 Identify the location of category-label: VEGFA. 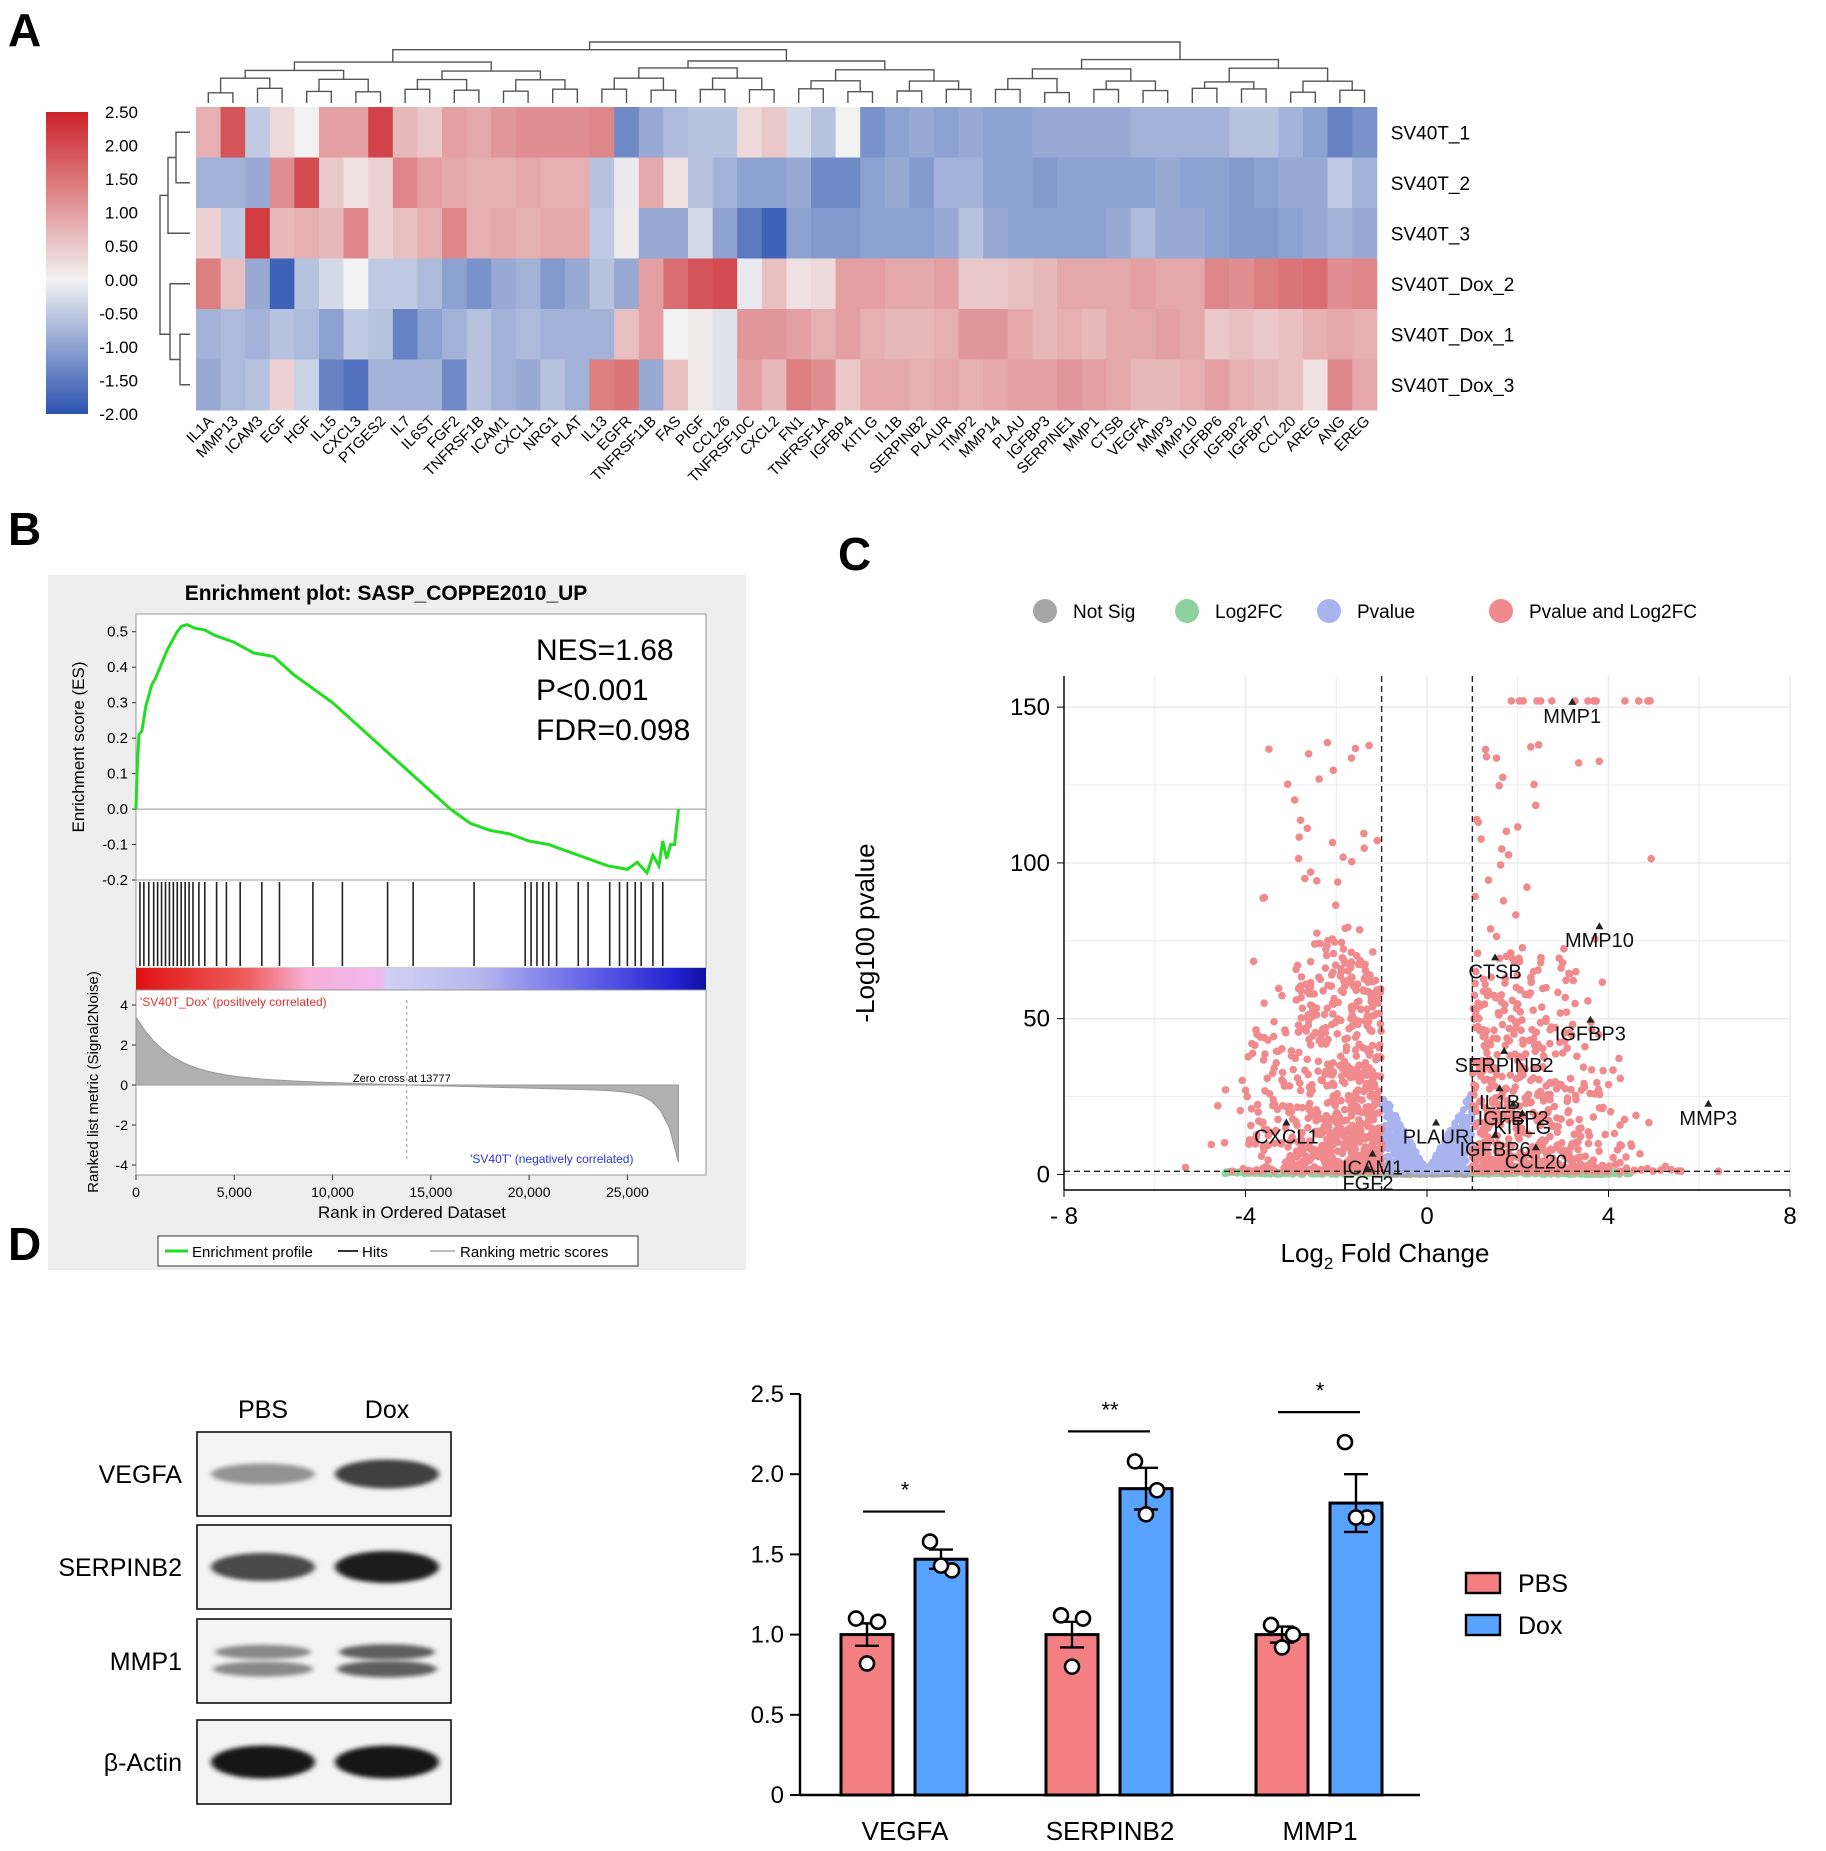
(905, 1831).